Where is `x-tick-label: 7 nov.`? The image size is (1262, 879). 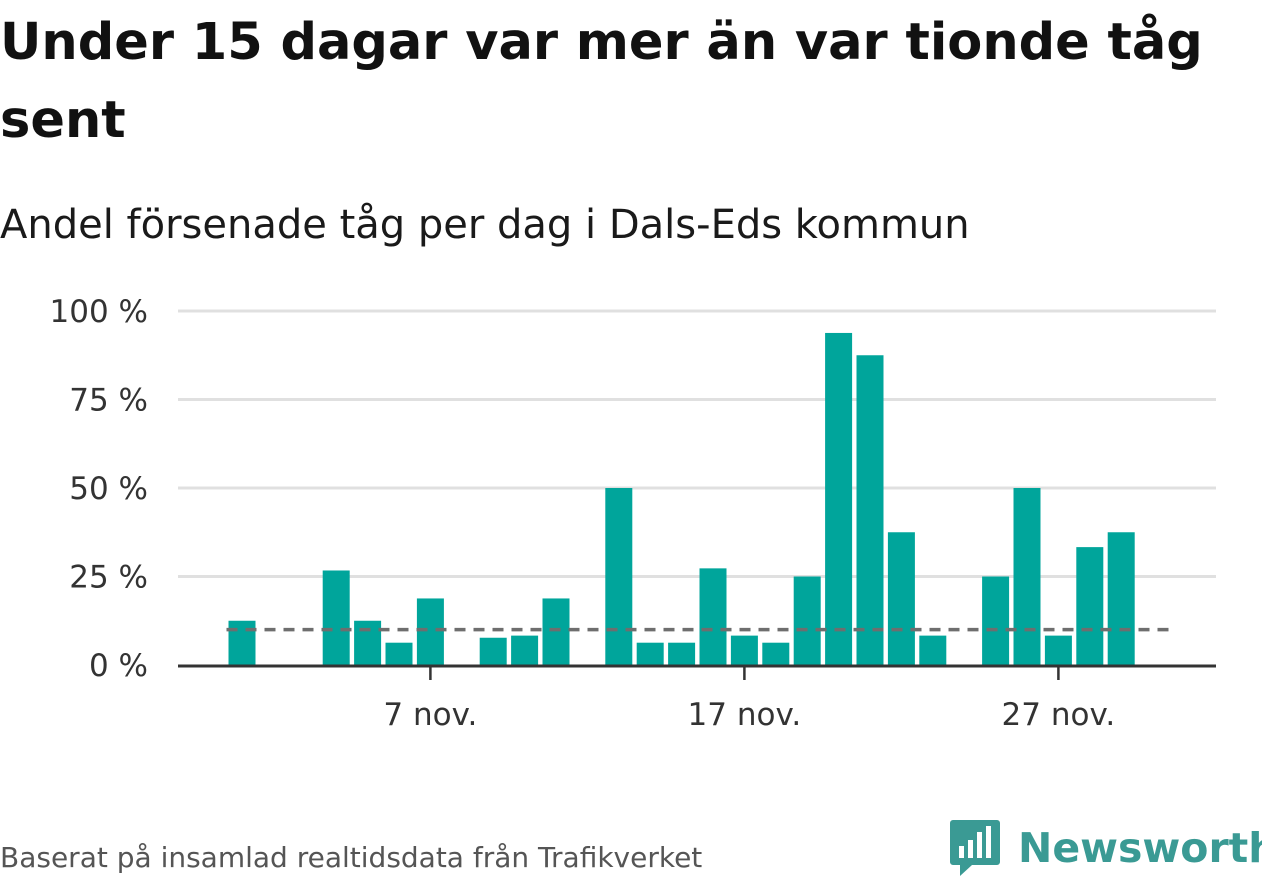 x-tick-label: 7 nov. is located at coordinates (430, 715).